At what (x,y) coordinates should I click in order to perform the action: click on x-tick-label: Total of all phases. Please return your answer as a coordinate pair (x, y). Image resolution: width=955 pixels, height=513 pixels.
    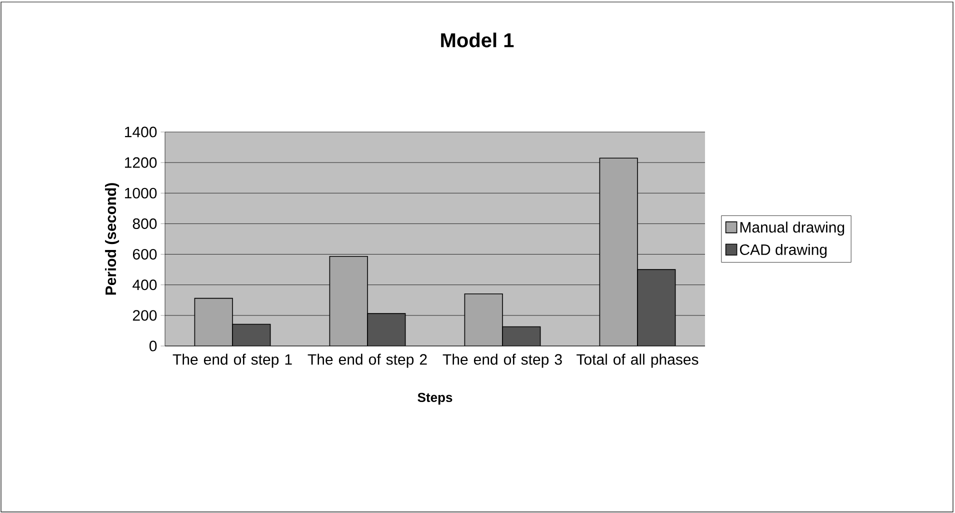
    Looking at the image, I should click on (637, 361).